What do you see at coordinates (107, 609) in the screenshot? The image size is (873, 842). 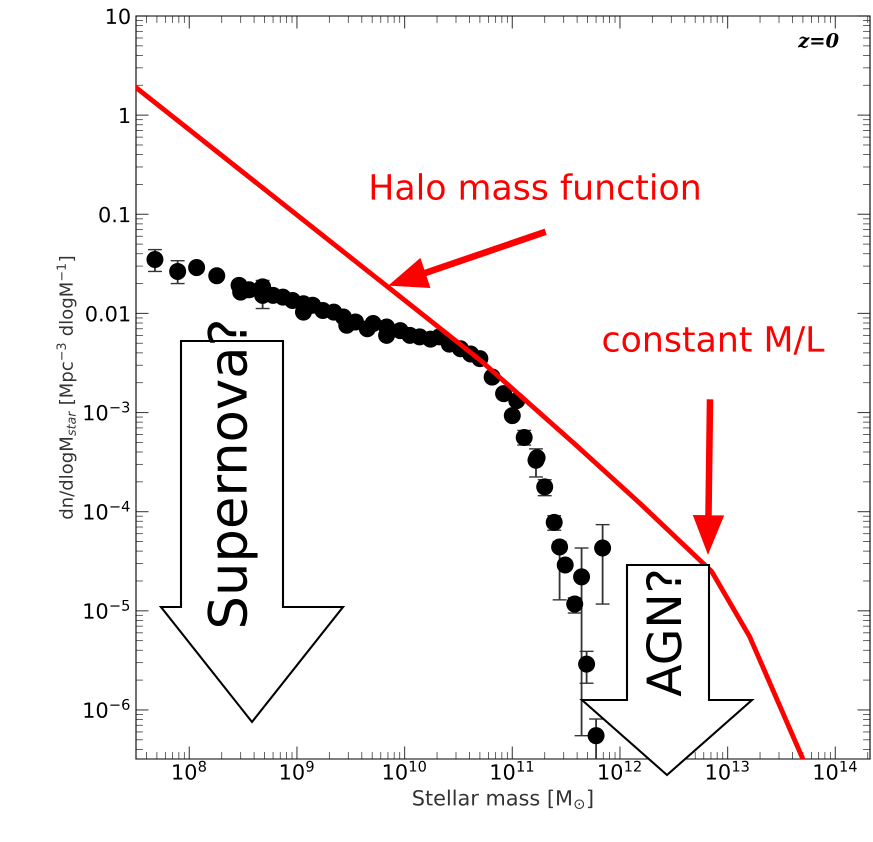 I see `y-tick-label: 10$^{−5}$` at bounding box center [107, 609].